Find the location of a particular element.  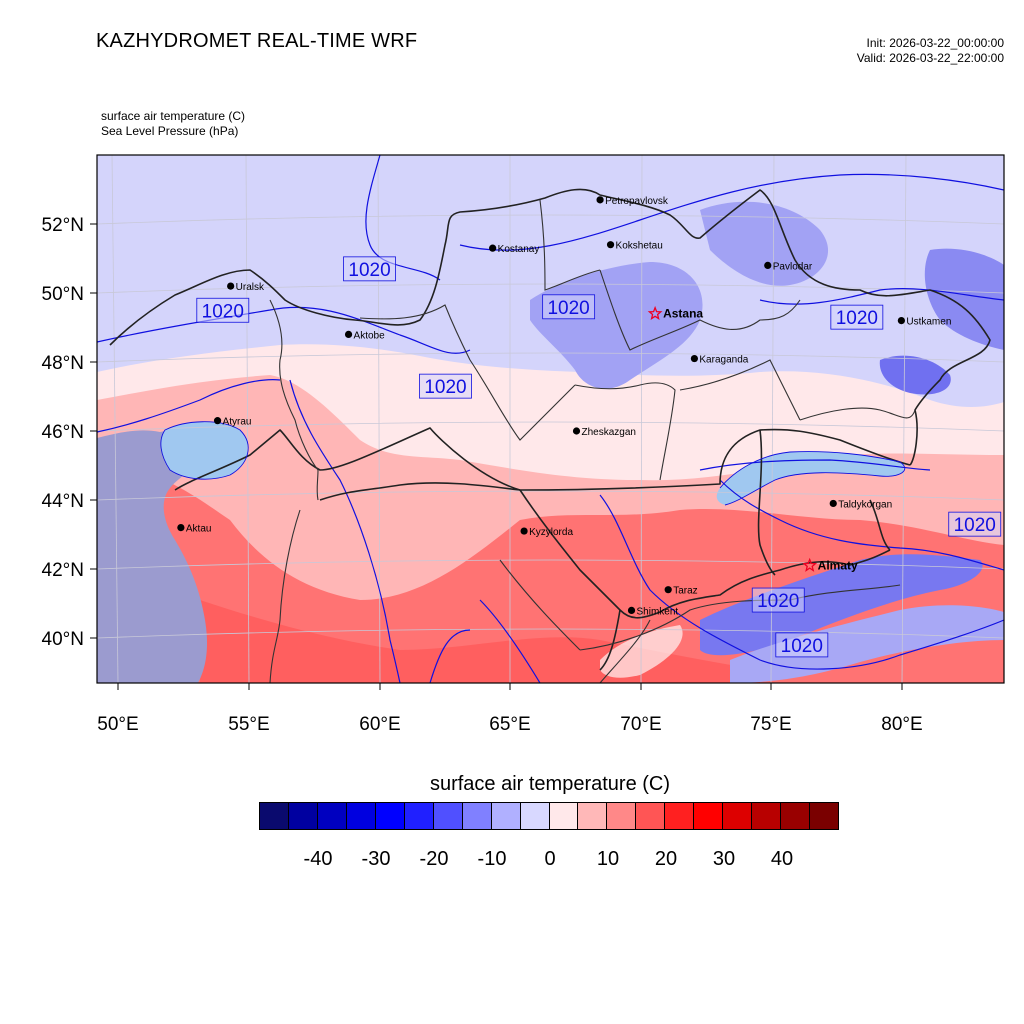

longitude-labels: 50°E 55°E 60°E 65°E 70°E 75°E 80°E is located at coordinates (509, 724).